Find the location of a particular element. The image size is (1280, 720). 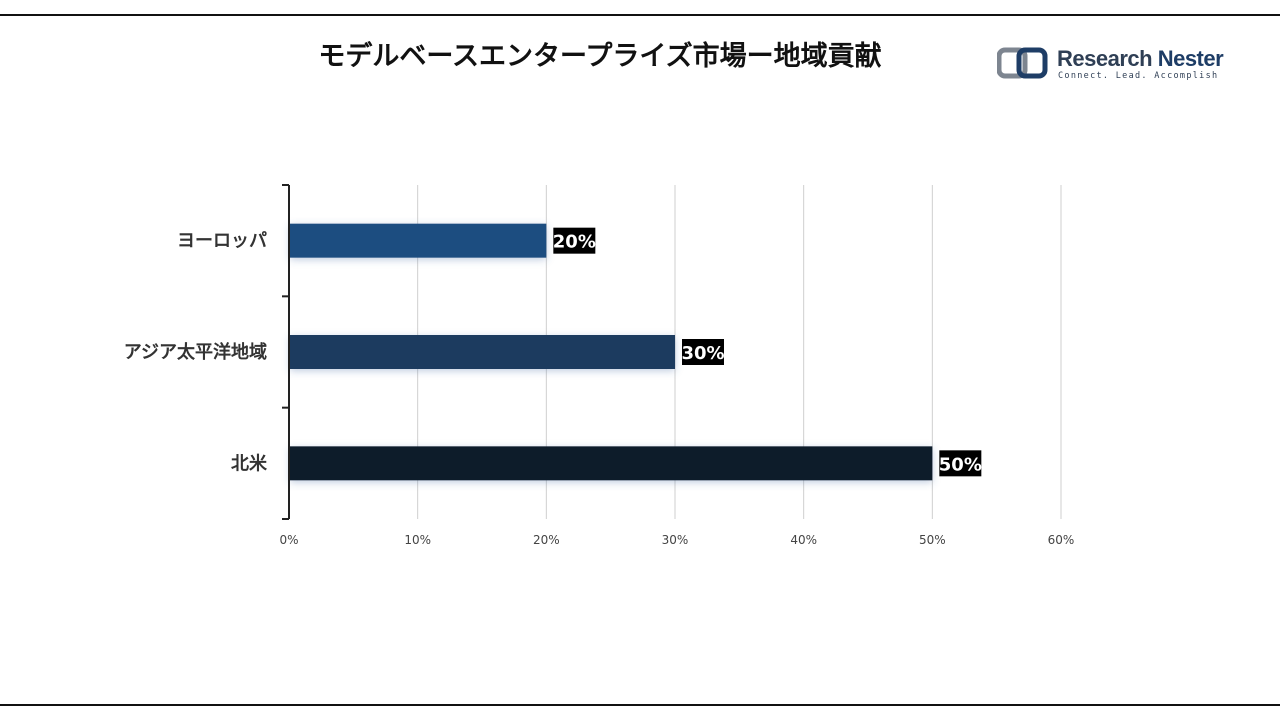

research-nester-logo-icon is located at coordinates (1022, 63).